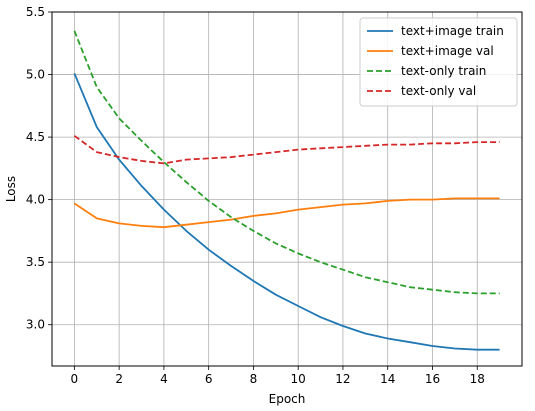 The image size is (535, 411). I want to click on y-tick-label: 3.5, so click(35, 262).